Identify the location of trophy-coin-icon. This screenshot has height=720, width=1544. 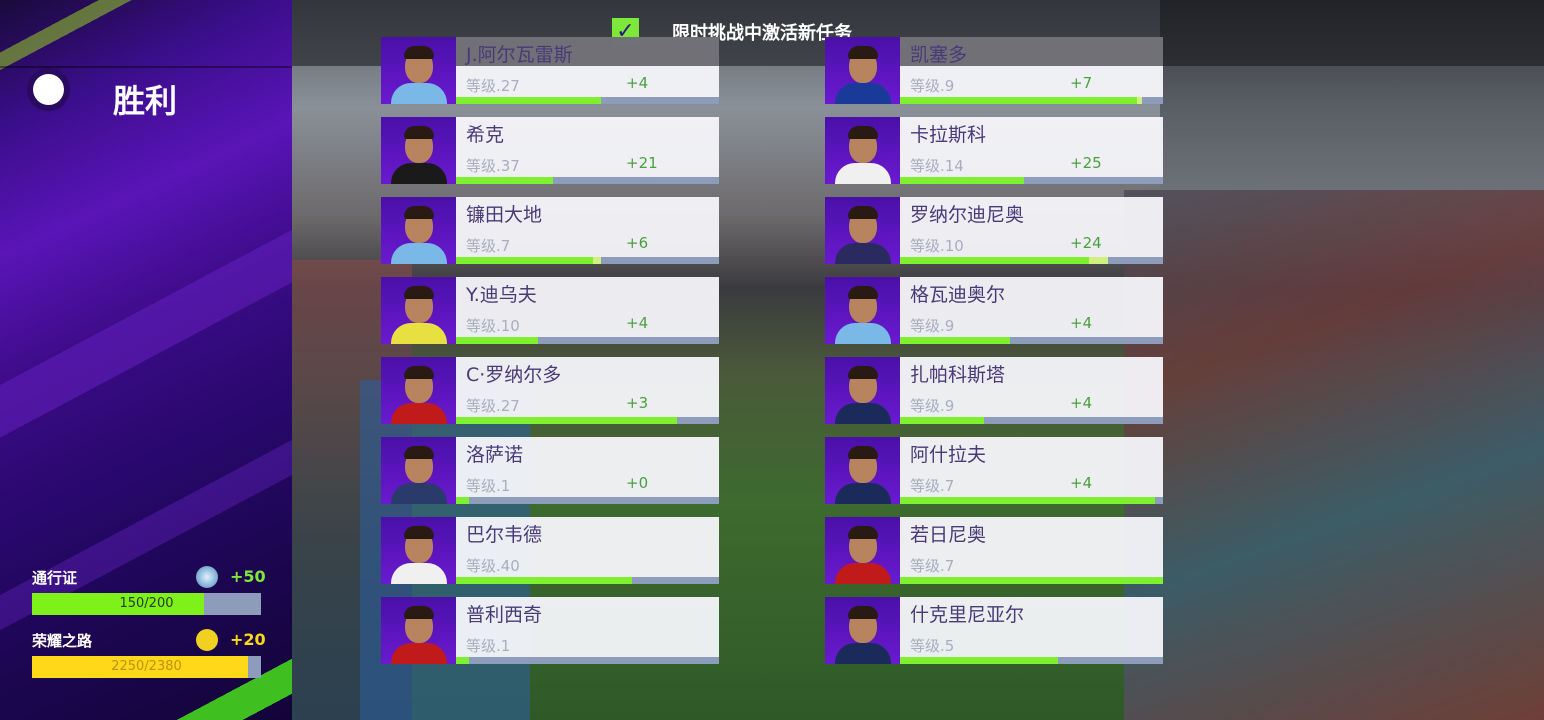
(207, 640).